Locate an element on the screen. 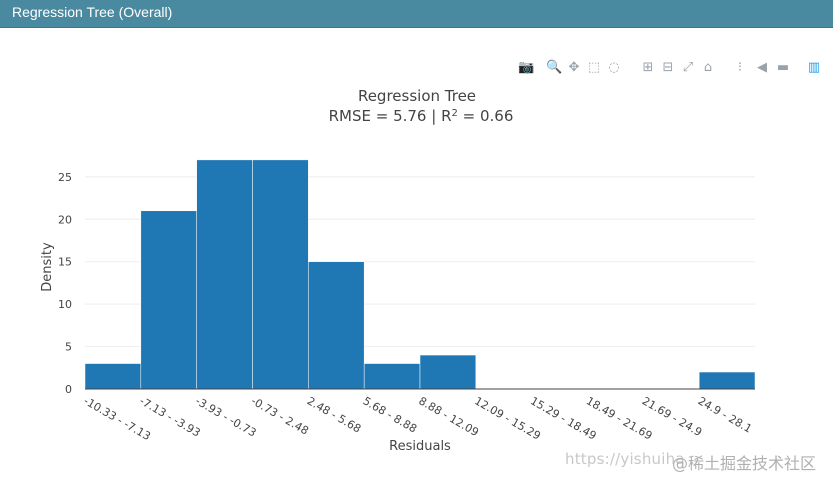  x-tick-label: 5.68 - 8.88 is located at coordinates (390, 414).